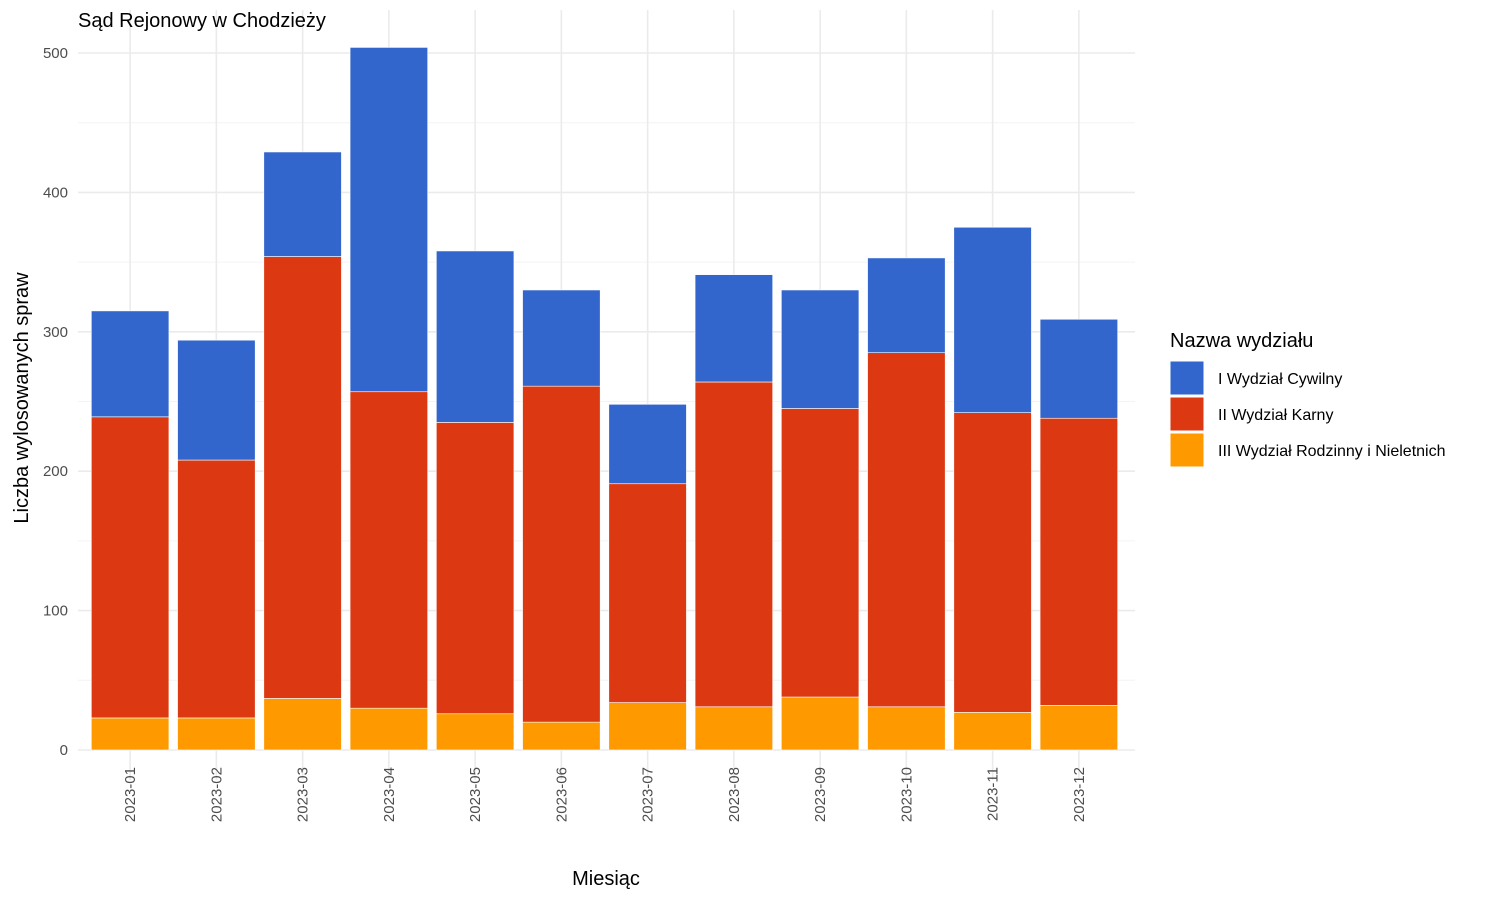 The image size is (1500, 900). I want to click on y-tick-label: 400, so click(55, 192).